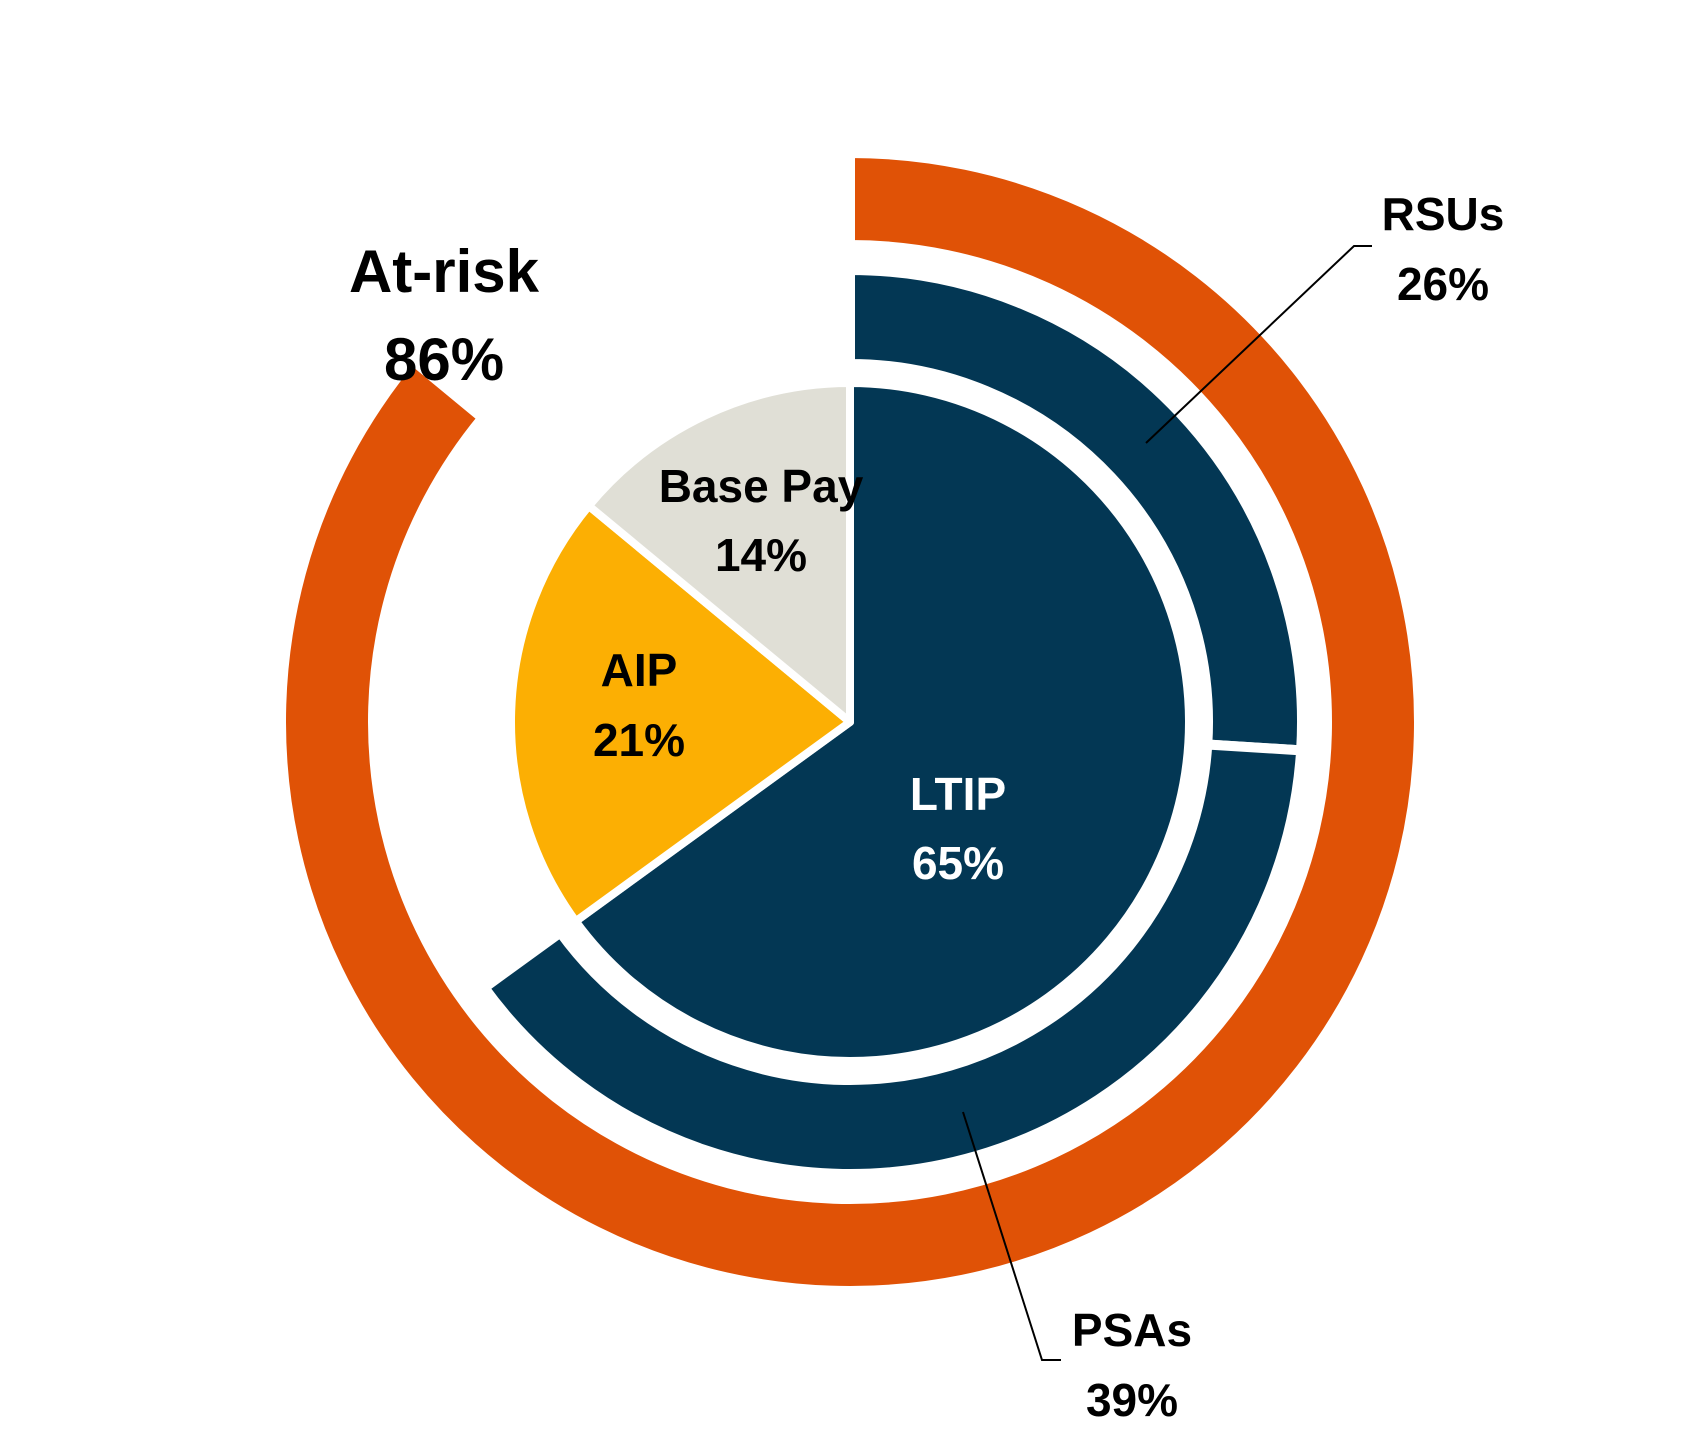  I want to click on label-base-pay: Base Pay, so click(761, 486).